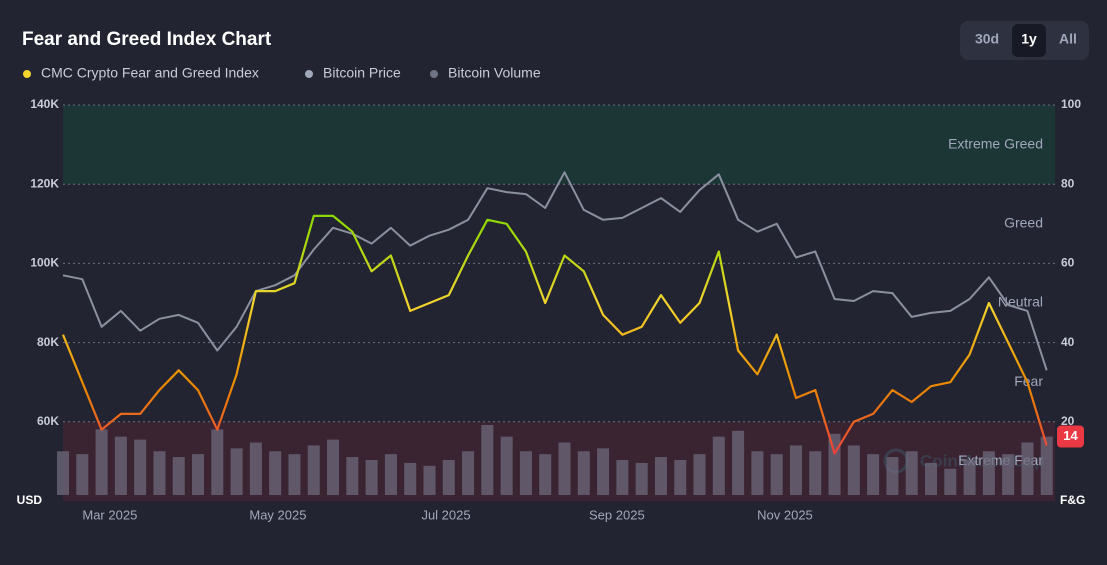  I want to click on legend-label: CMC Crypto Fear and Greed Index, so click(150, 73).